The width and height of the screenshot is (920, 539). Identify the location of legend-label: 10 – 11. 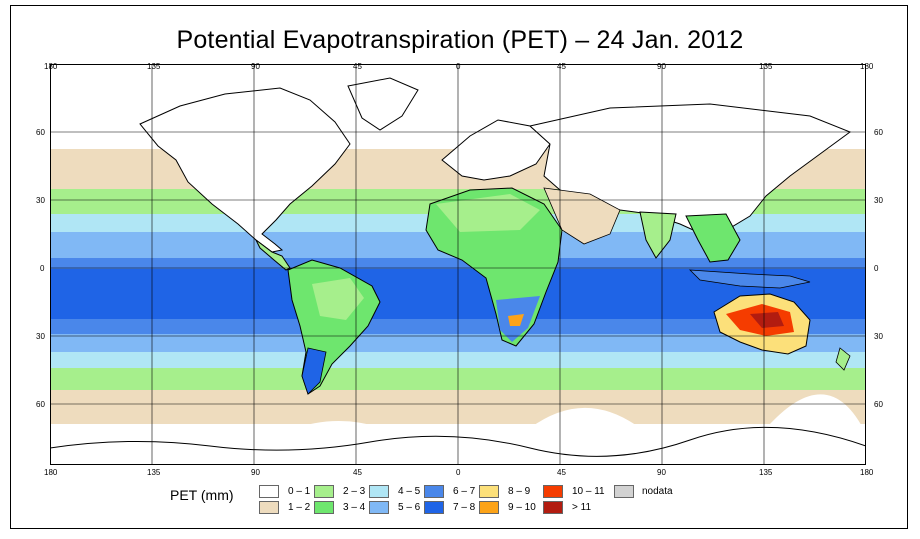
(588, 491).